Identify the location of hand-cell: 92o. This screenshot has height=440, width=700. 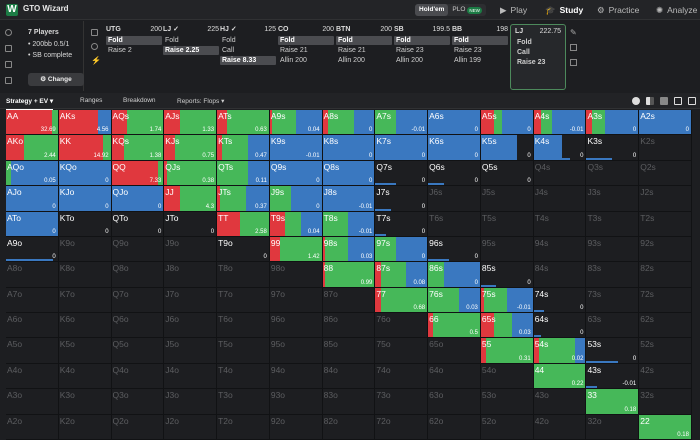
(296, 427).